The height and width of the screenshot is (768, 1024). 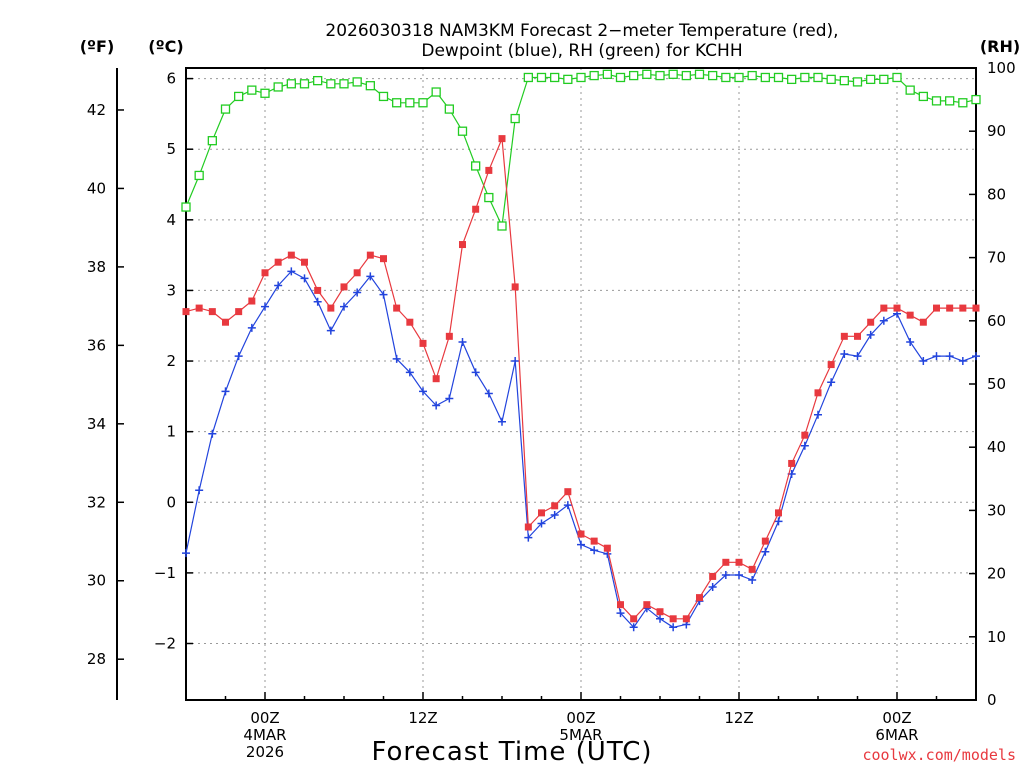 I want to click on rh-tick-label: 60, so click(x=996, y=321).